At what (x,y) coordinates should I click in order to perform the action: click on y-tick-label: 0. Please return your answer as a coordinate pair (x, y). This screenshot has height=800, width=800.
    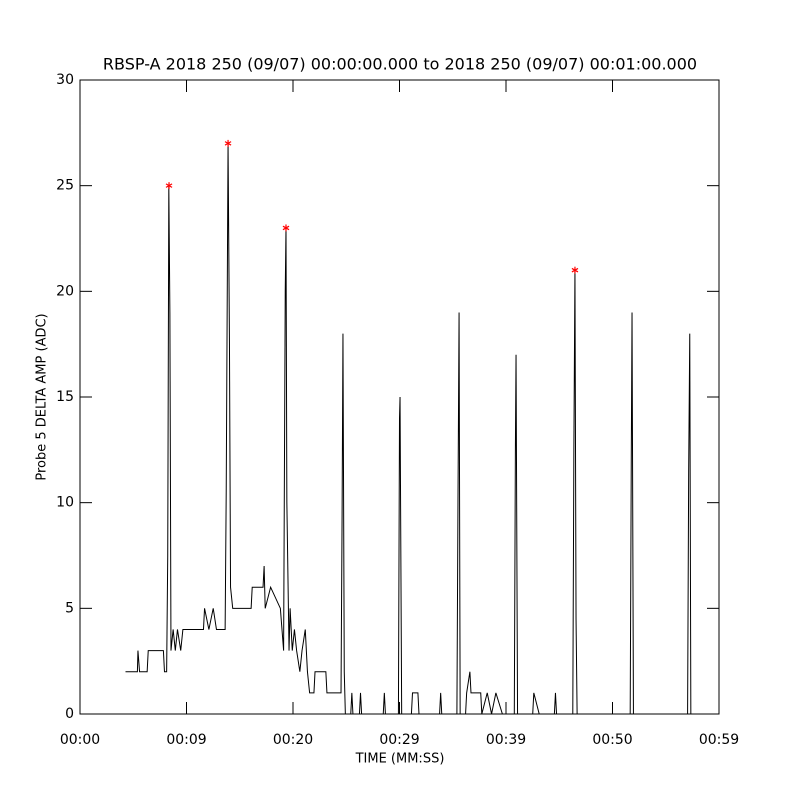
    Looking at the image, I should click on (69, 714).